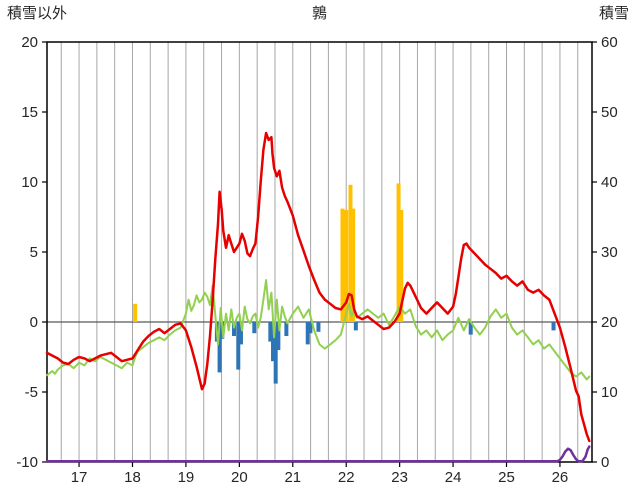 This screenshot has height=501, width=636. Describe the element at coordinates (29, 112) in the screenshot. I see `left-axis-tick-label: 15` at that location.